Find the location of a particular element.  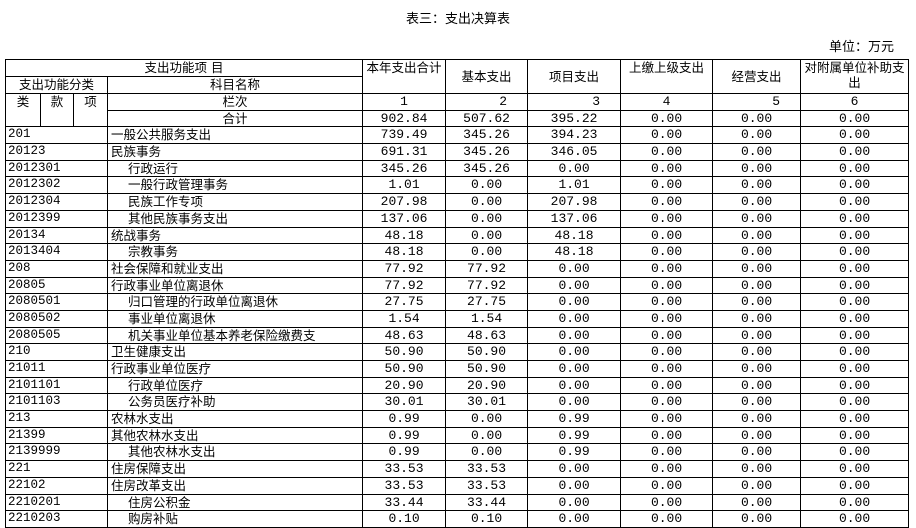

row-name: 农林水支出 is located at coordinates (235, 419).